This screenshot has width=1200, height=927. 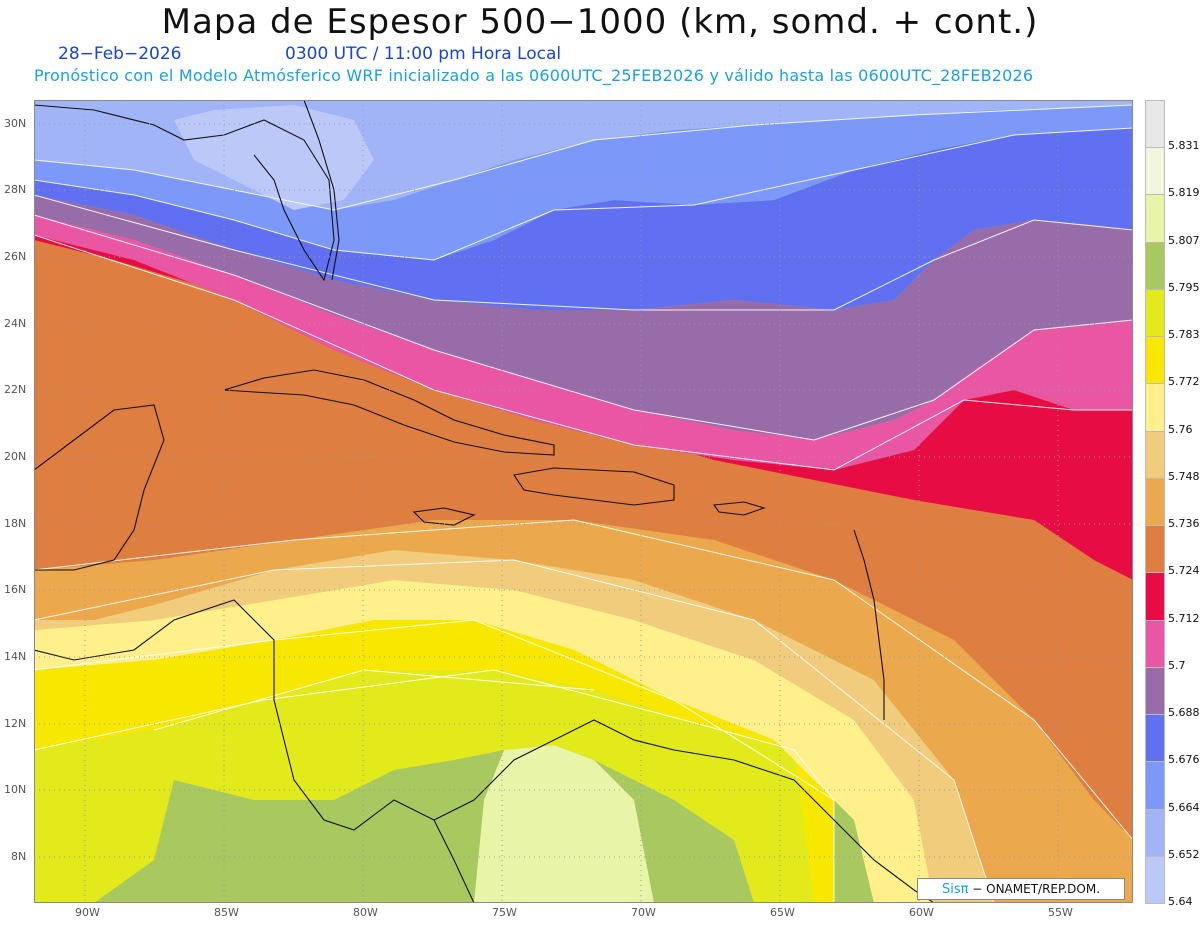 I want to click on legend-label: 5.652, so click(x=1184, y=854).